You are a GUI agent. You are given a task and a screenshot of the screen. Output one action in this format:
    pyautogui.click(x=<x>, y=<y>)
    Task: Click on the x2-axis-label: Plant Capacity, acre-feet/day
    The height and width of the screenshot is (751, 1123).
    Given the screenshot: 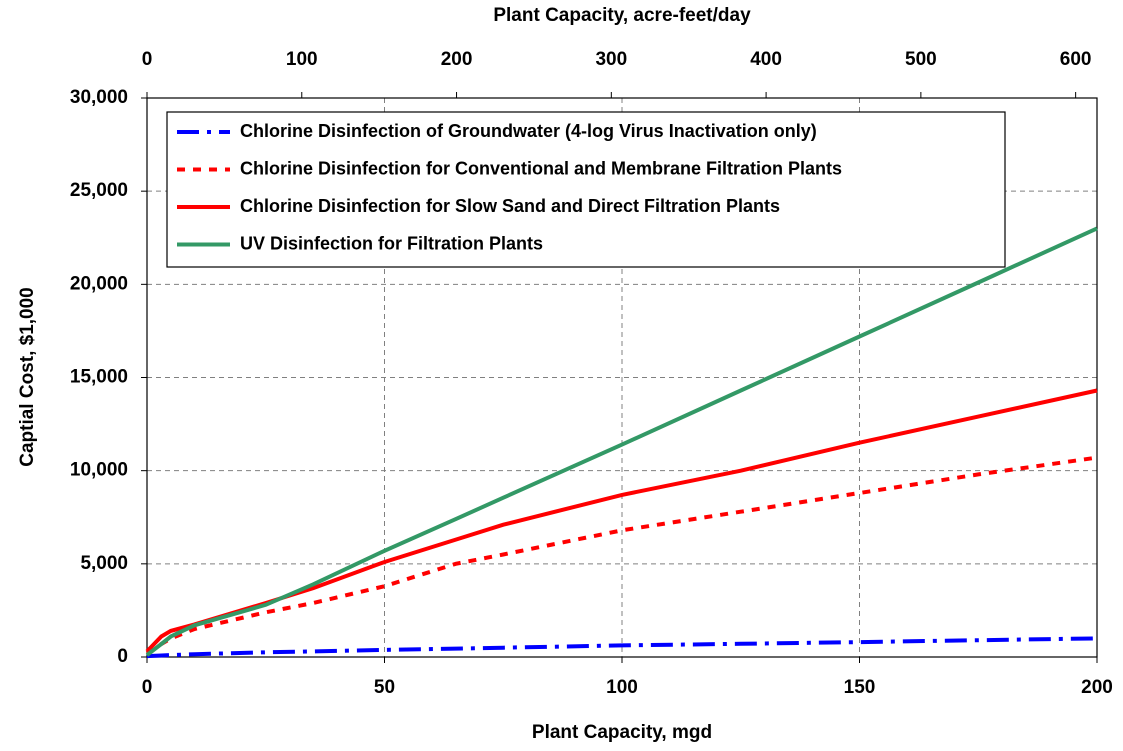 What is the action you would take?
    pyautogui.click(x=622, y=15)
    